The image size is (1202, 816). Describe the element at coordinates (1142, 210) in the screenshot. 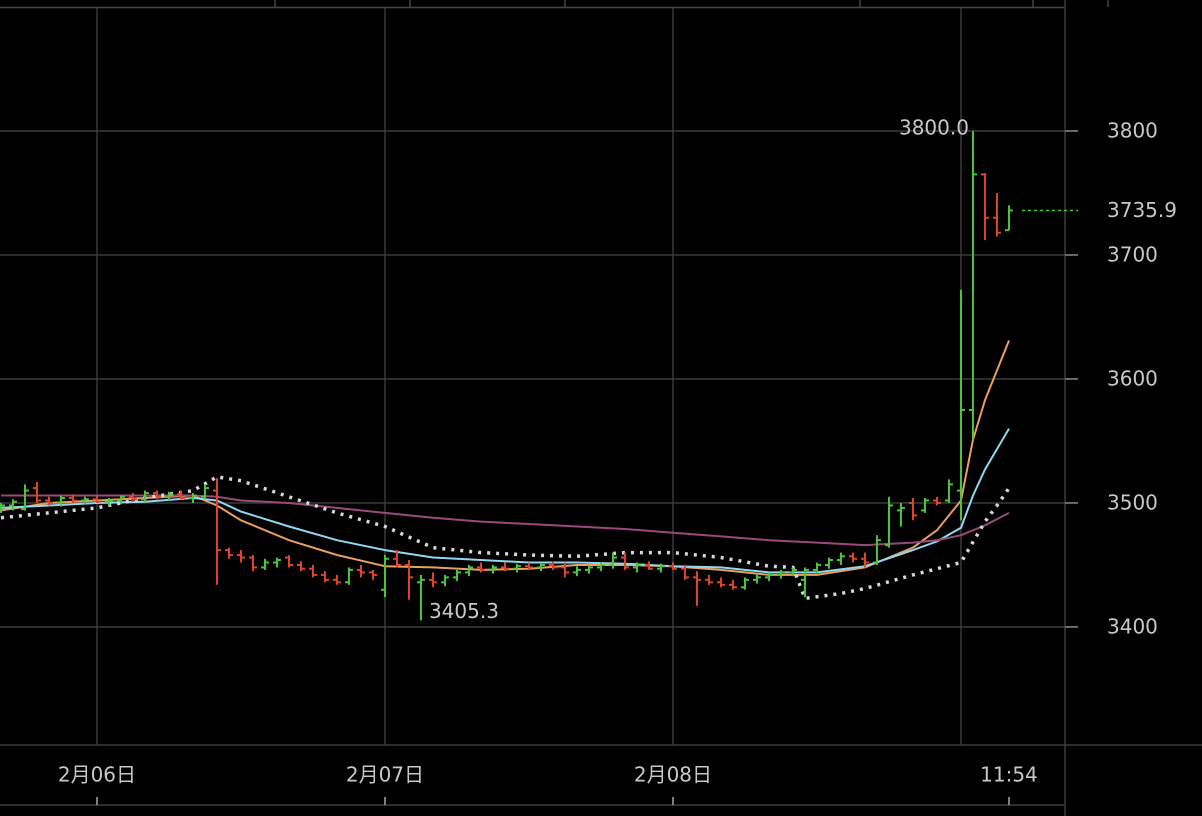

I see `last-price-label: 3735.9` at that location.